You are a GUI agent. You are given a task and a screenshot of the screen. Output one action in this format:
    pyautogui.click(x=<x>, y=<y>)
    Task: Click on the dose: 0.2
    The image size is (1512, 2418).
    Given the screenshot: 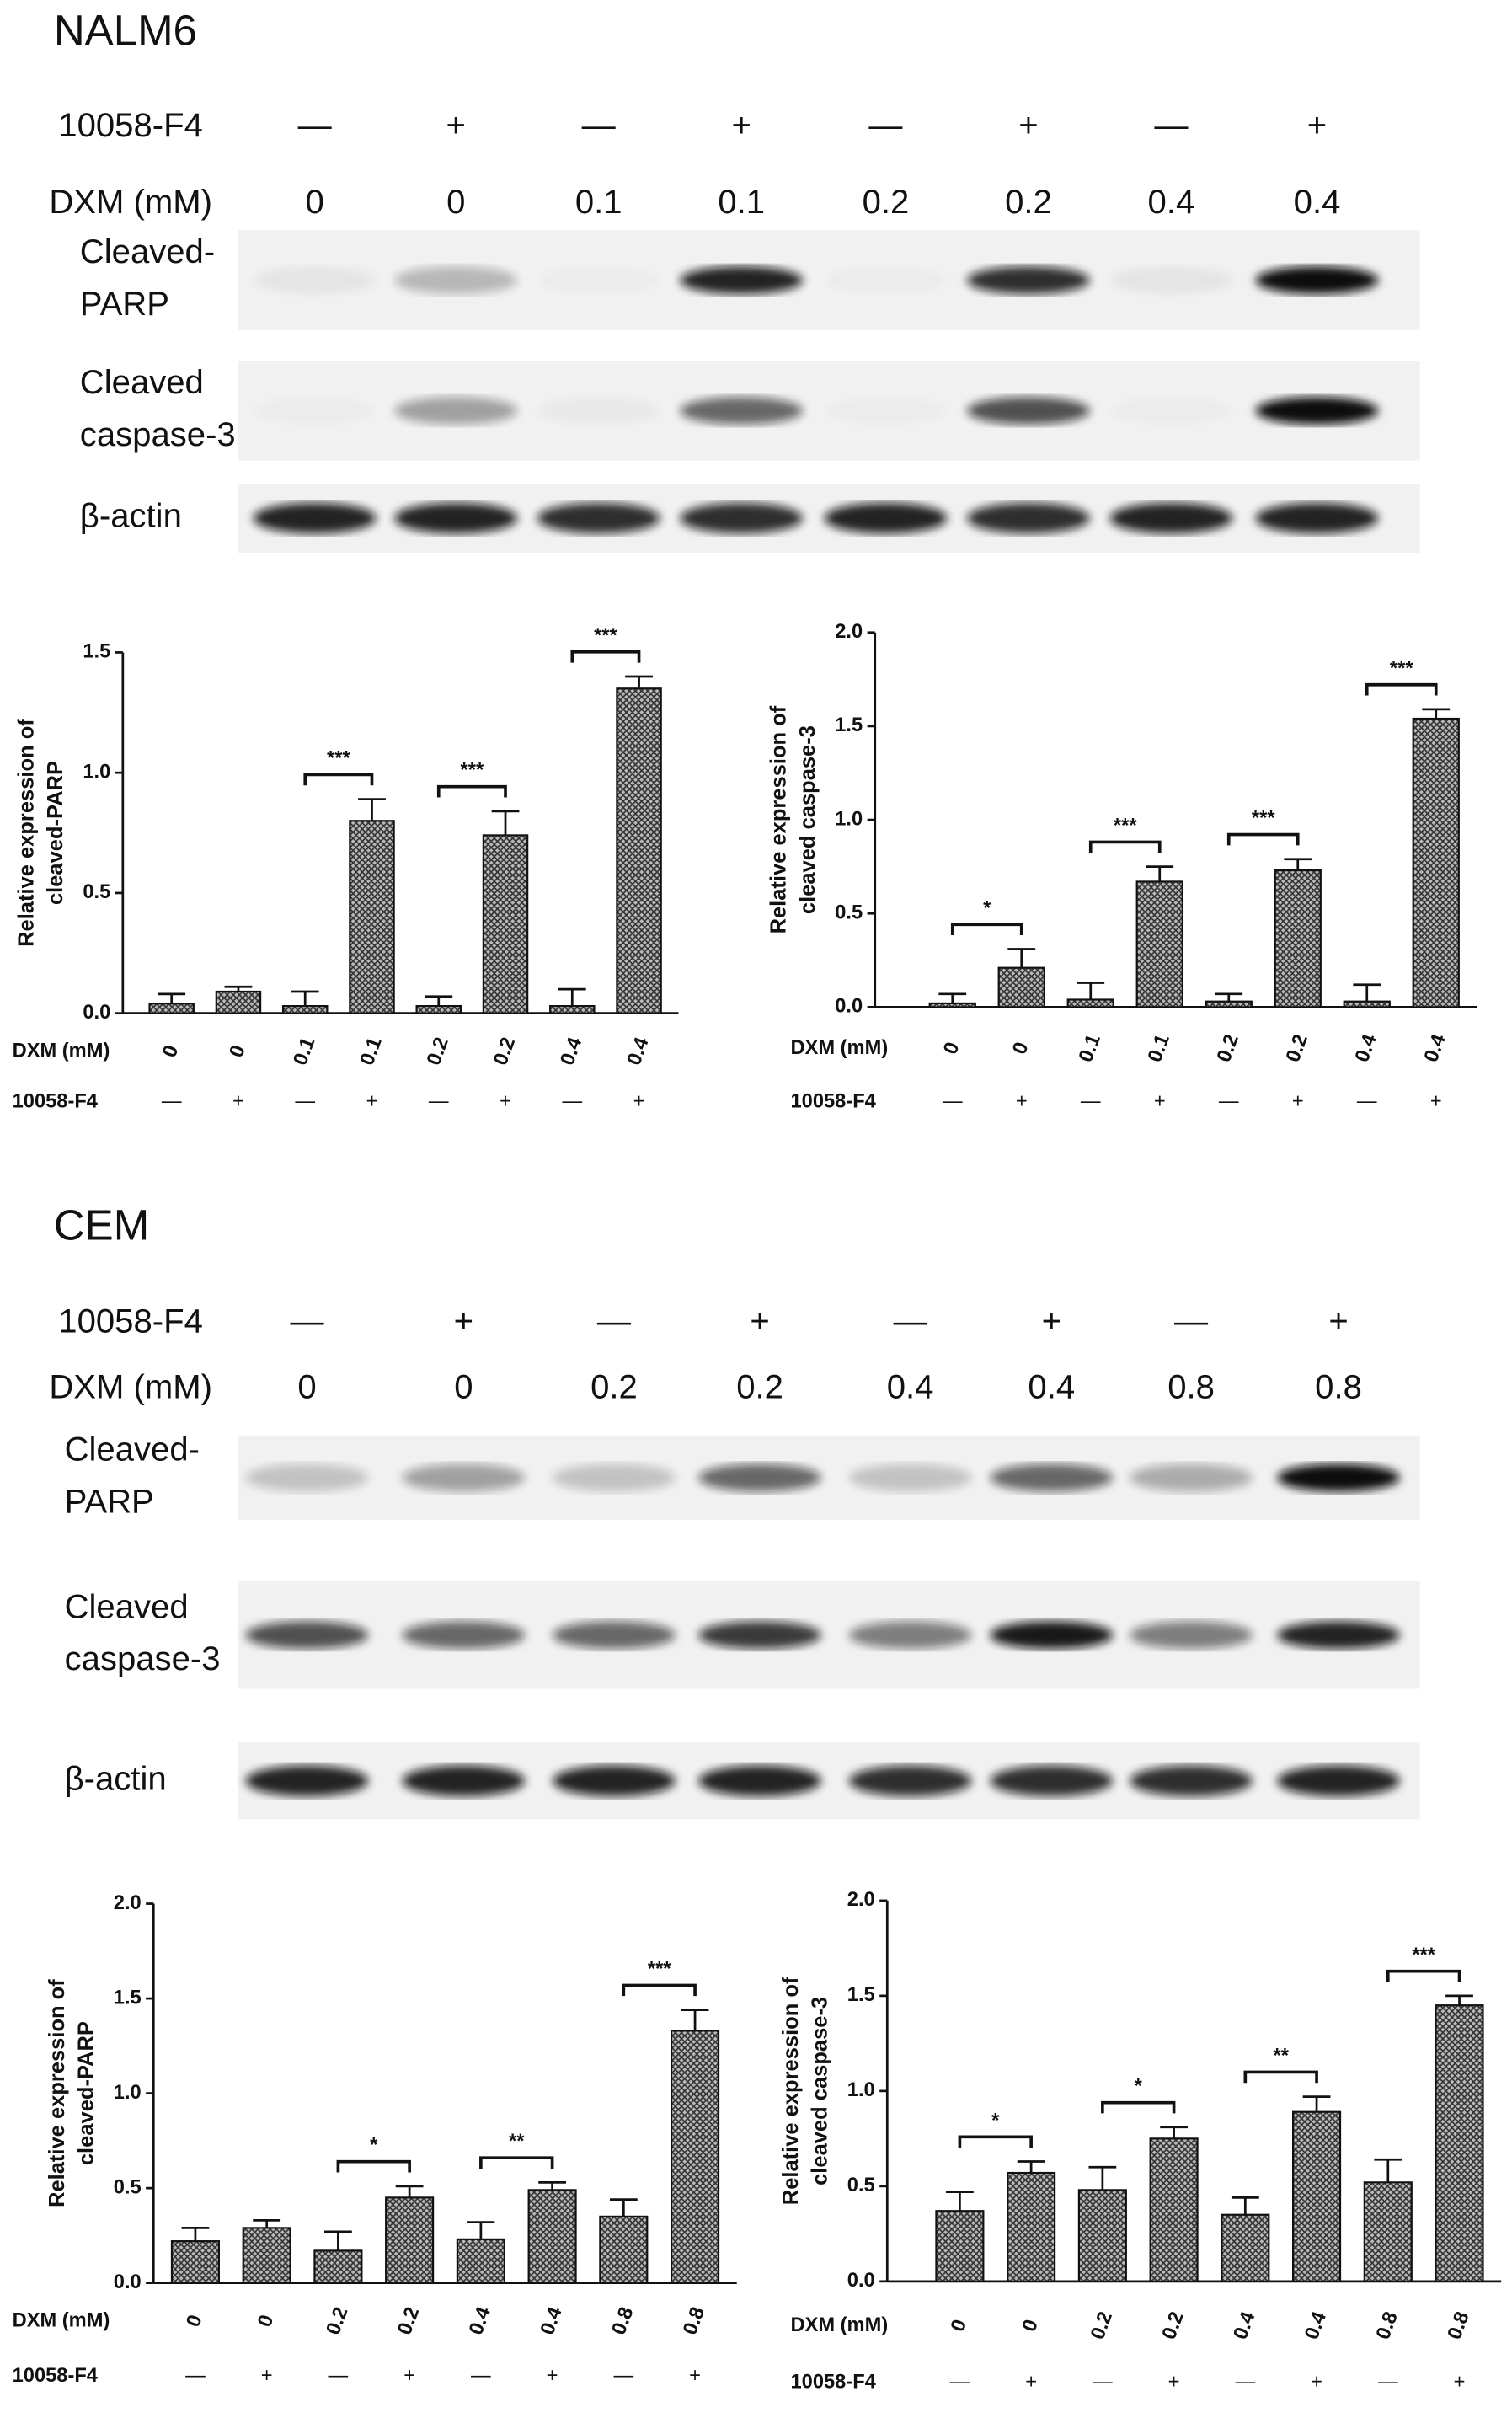 What is the action you would take?
    pyautogui.click(x=886, y=203)
    